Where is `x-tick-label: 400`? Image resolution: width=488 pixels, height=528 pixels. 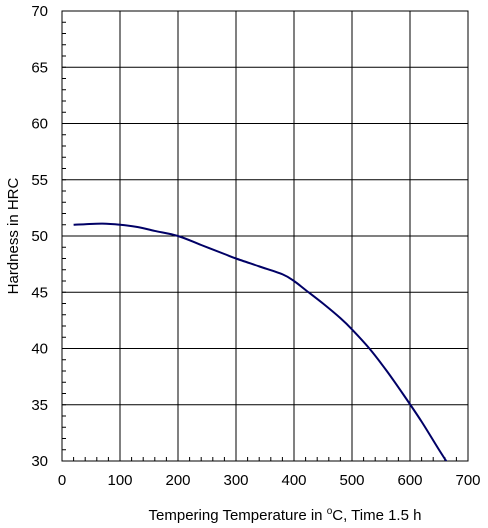 x-tick-label: 400 is located at coordinates (293, 480).